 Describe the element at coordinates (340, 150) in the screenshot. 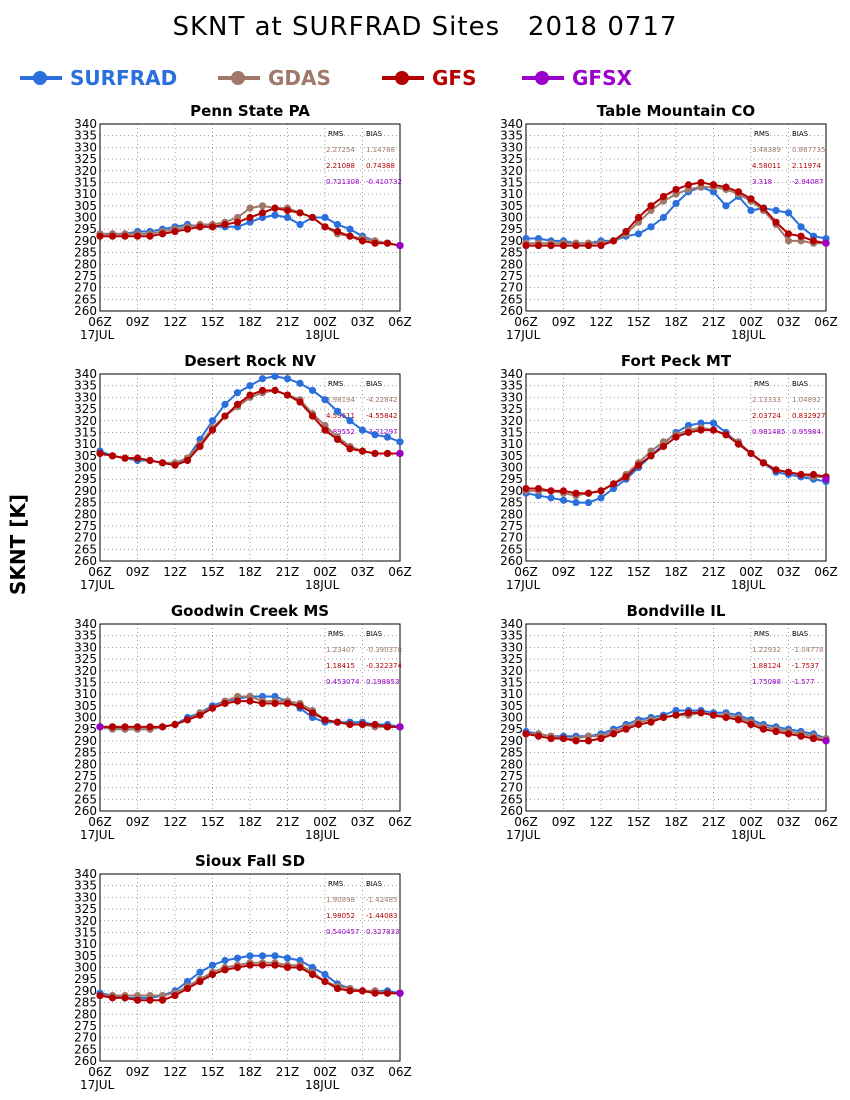

I see `stats-rms-value: 2.27254` at that location.